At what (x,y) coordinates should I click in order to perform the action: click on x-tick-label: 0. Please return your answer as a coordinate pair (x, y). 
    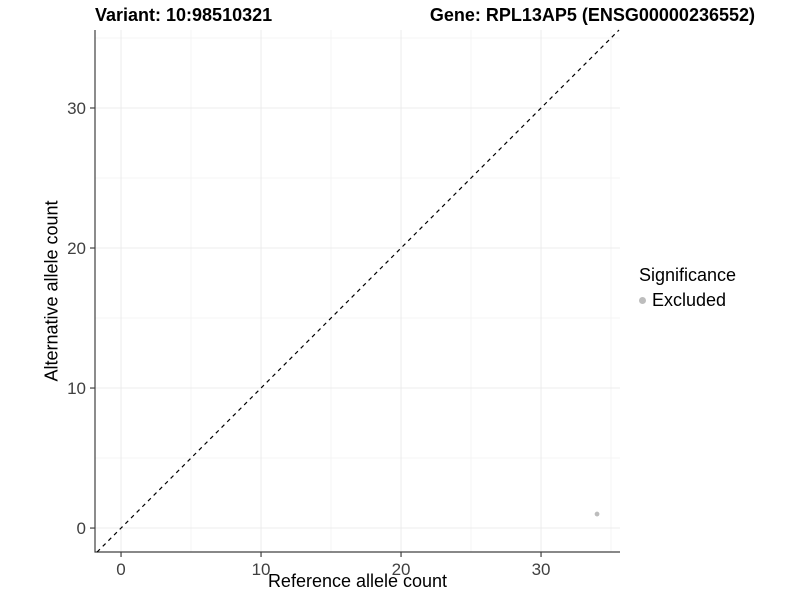
    Looking at the image, I should click on (120, 569).